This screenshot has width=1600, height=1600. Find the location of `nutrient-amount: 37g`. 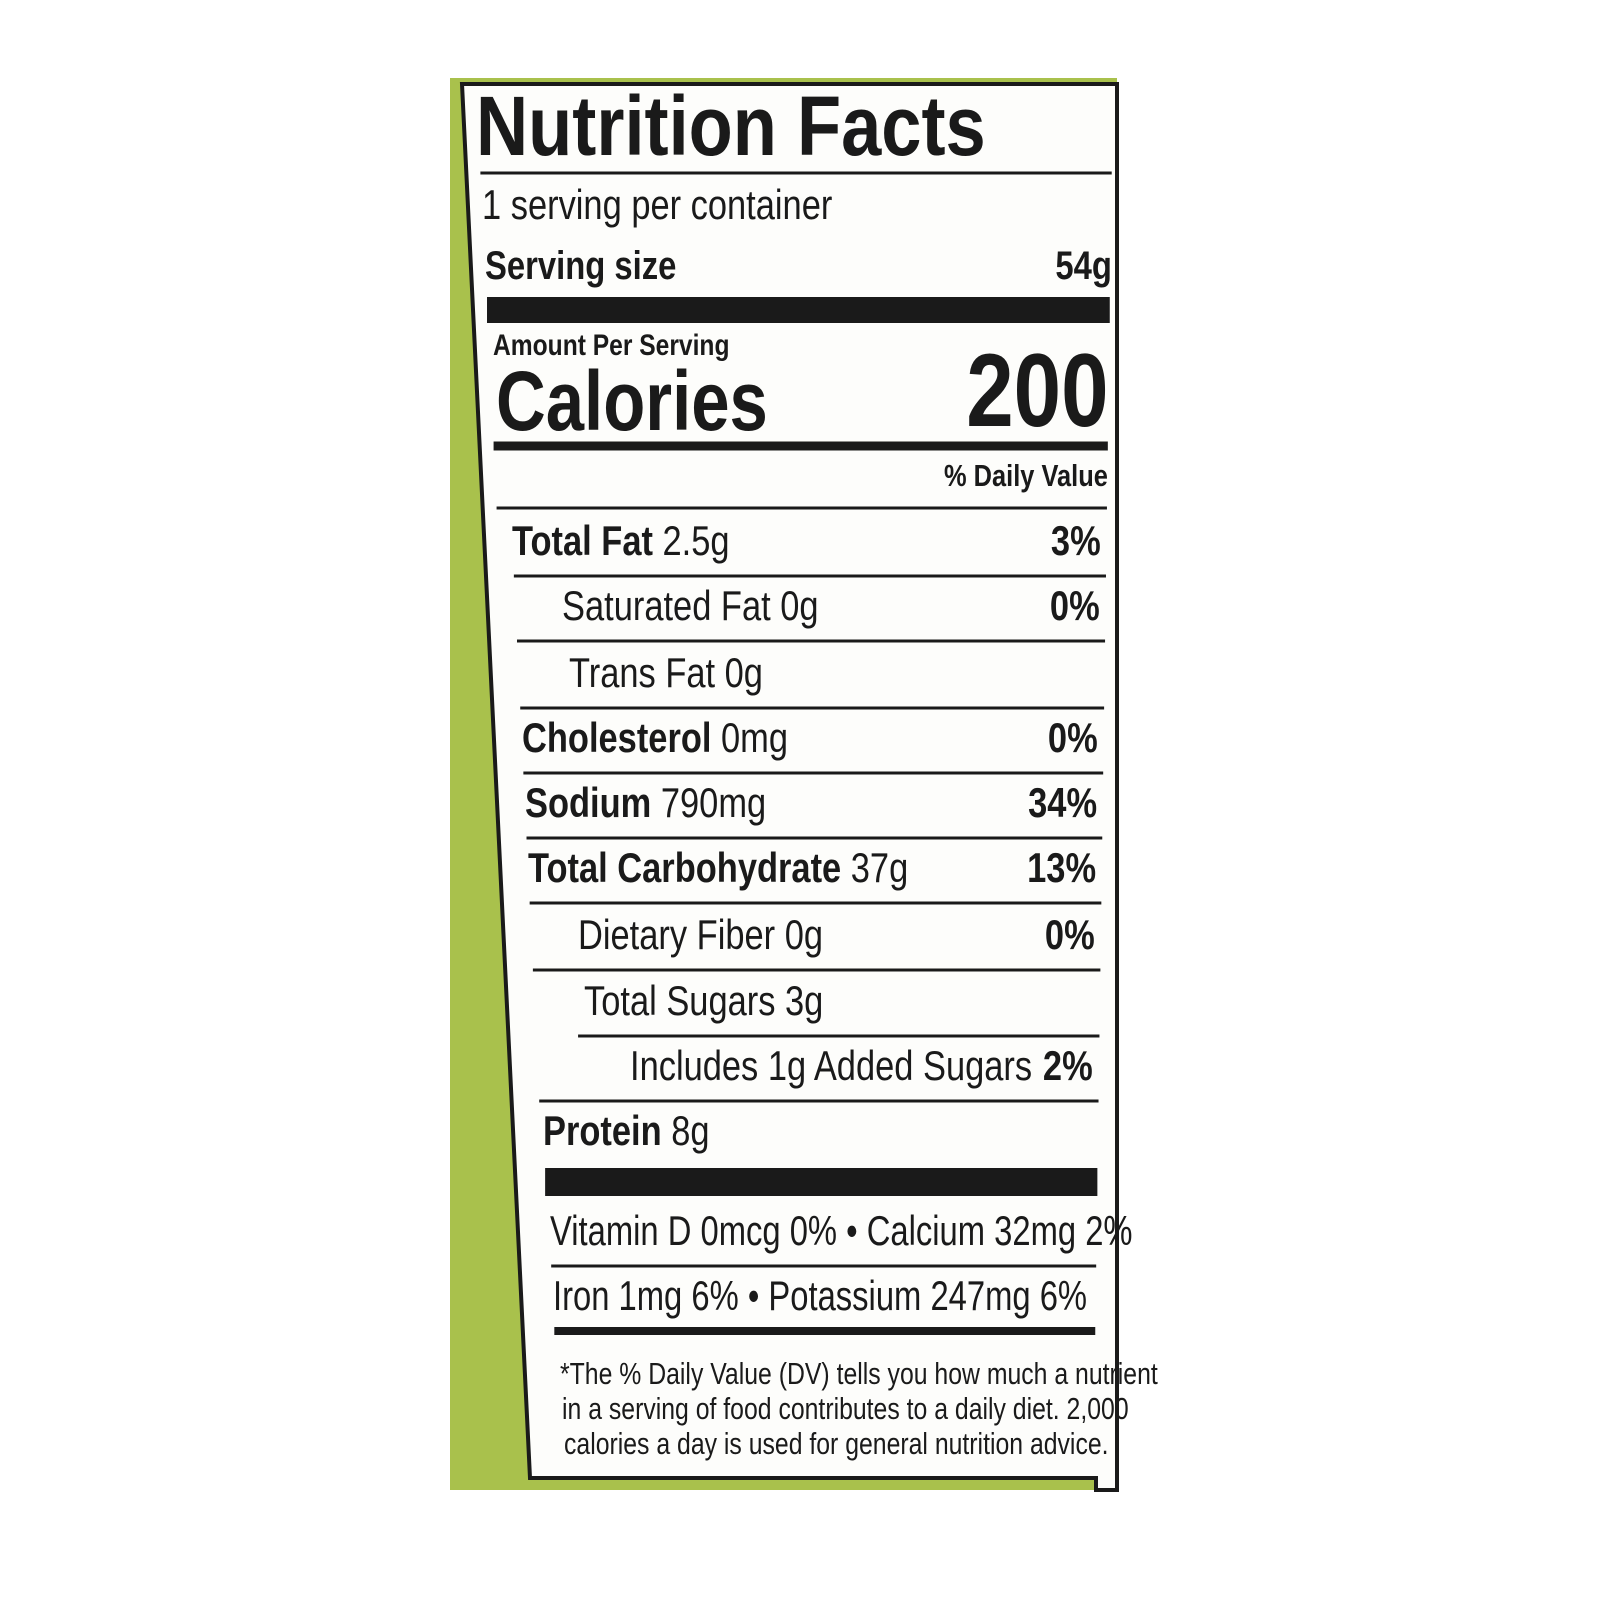

nutrient-amount: 37g is located at coordinates (879, 867).